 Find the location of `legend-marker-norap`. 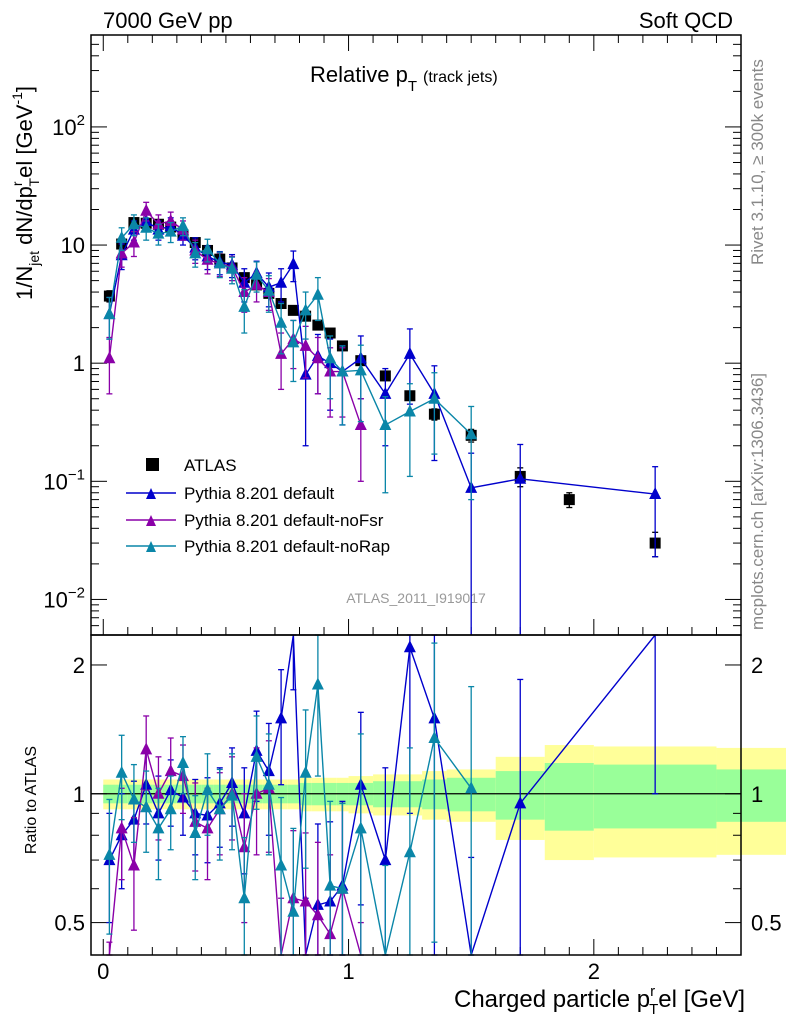

legend-marker-norap is located at coordinates (151, 546).